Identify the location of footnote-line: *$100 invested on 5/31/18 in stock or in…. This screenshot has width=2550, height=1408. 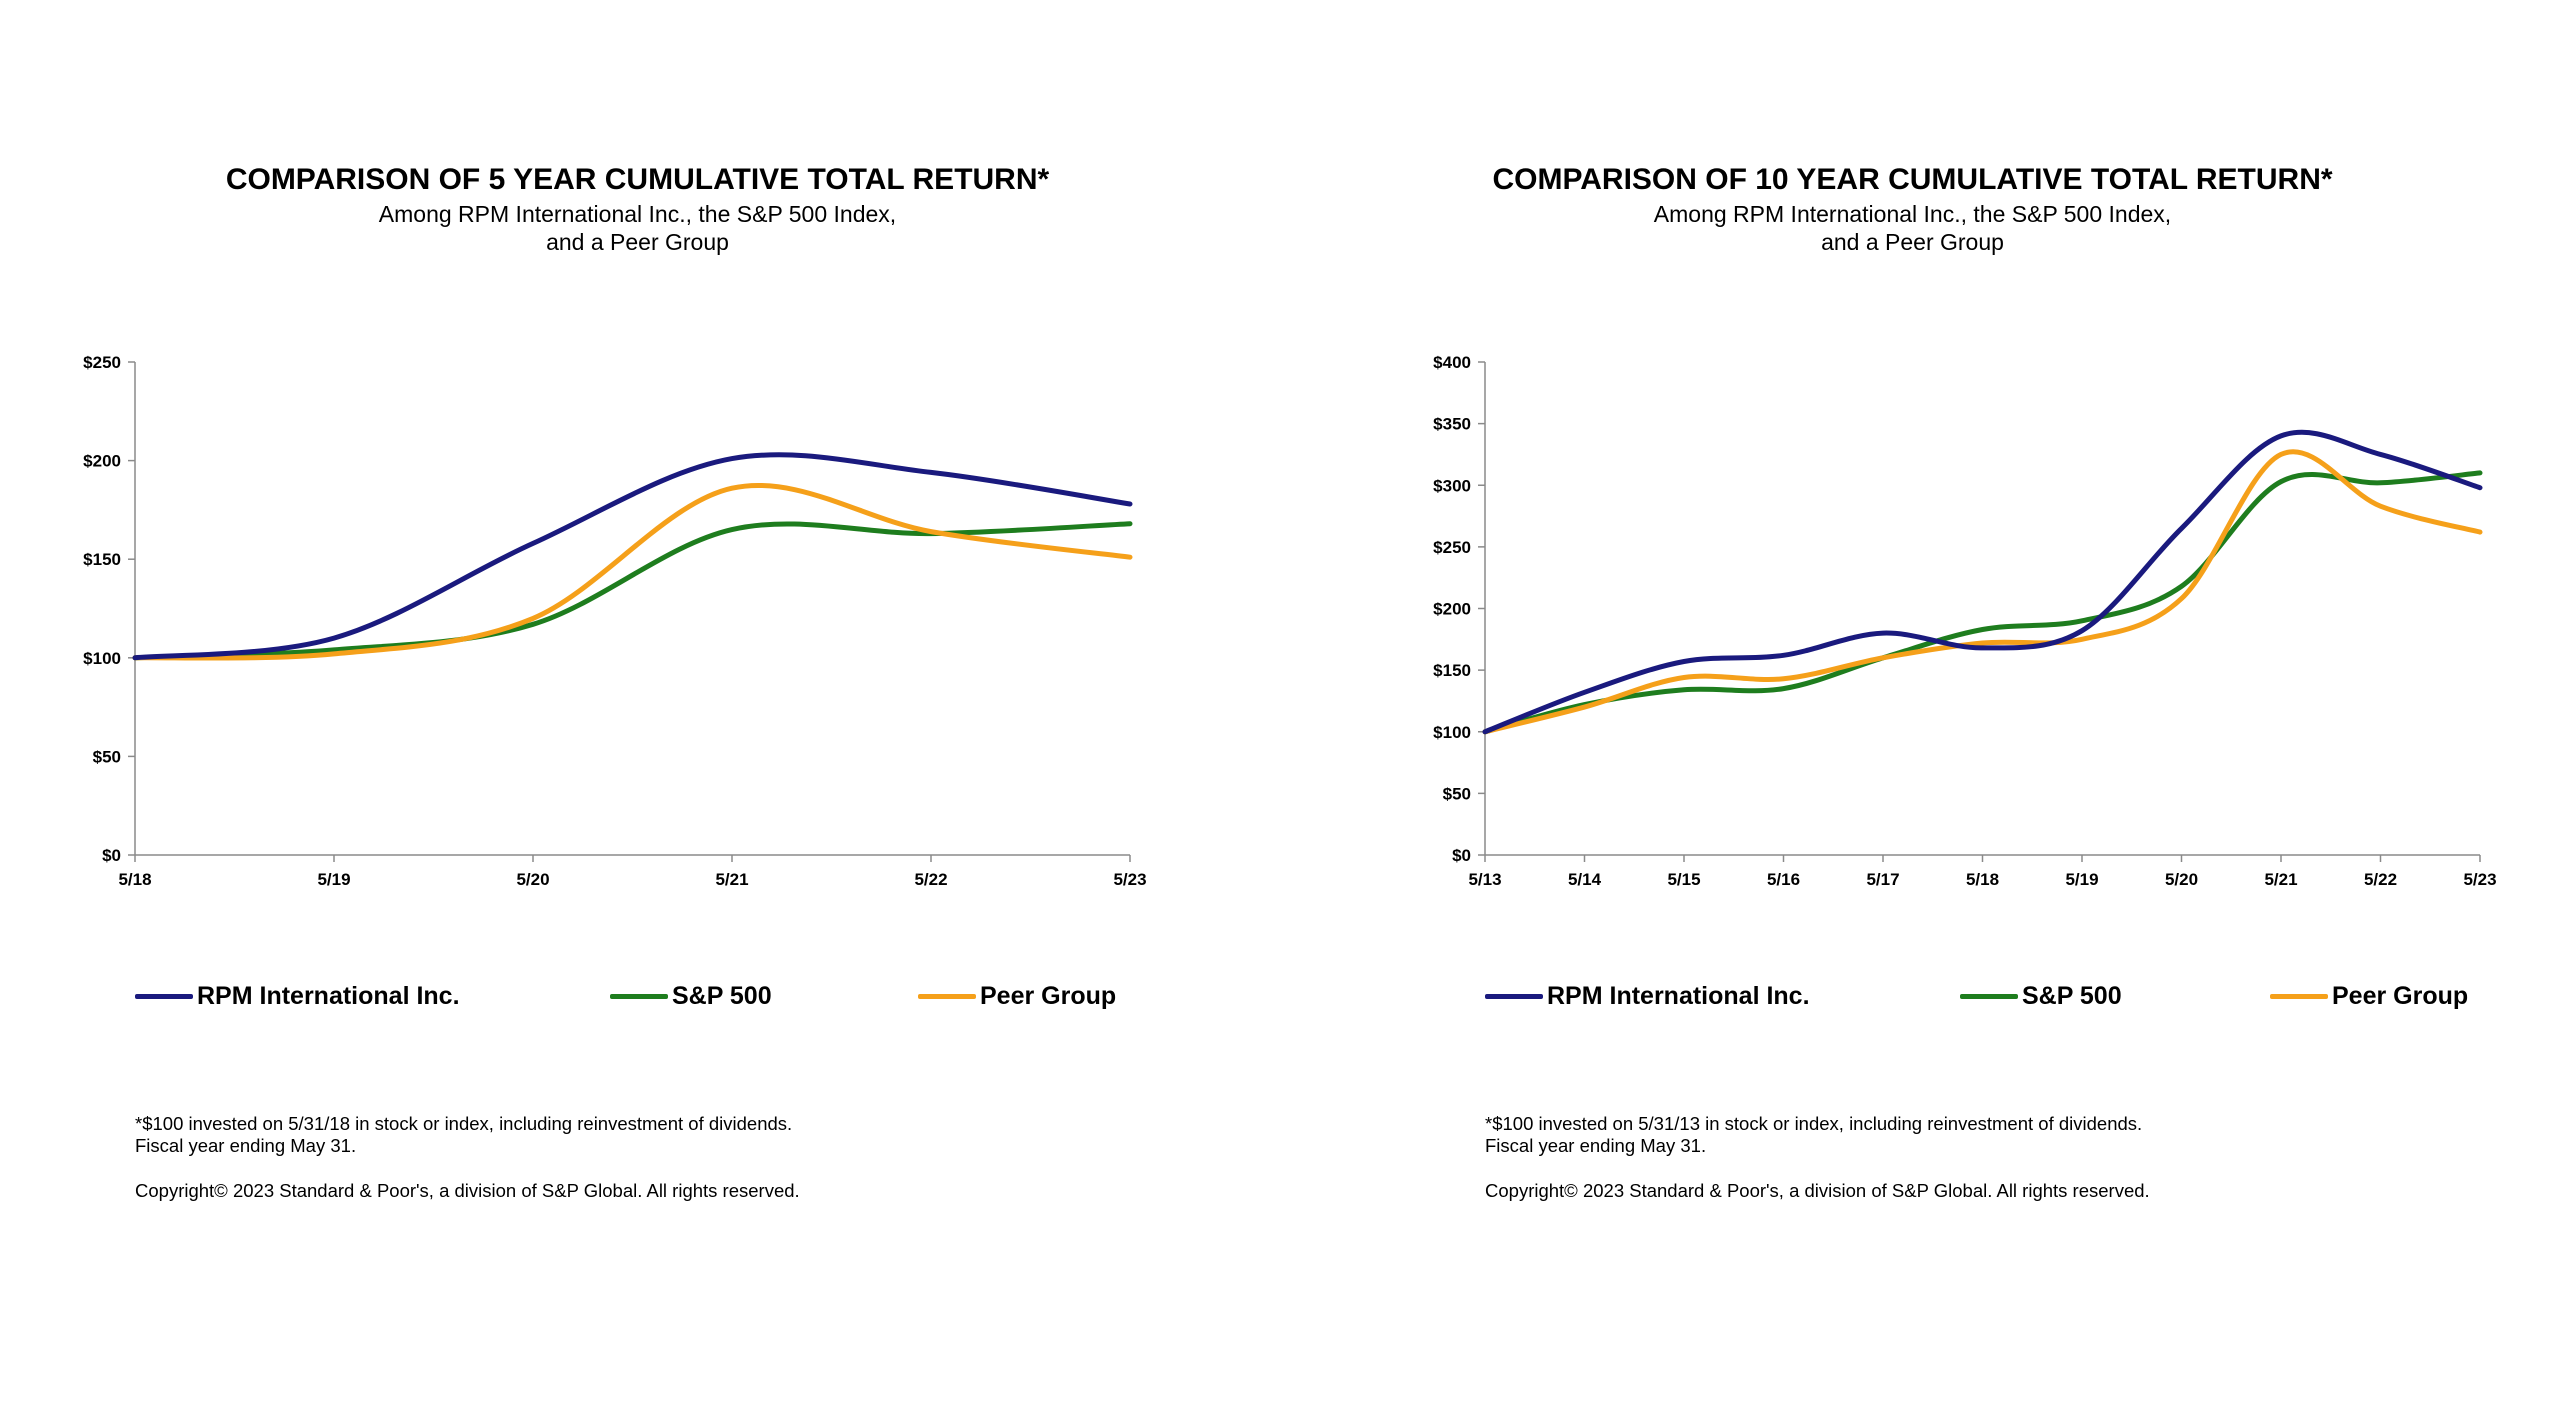
(464, 1123).